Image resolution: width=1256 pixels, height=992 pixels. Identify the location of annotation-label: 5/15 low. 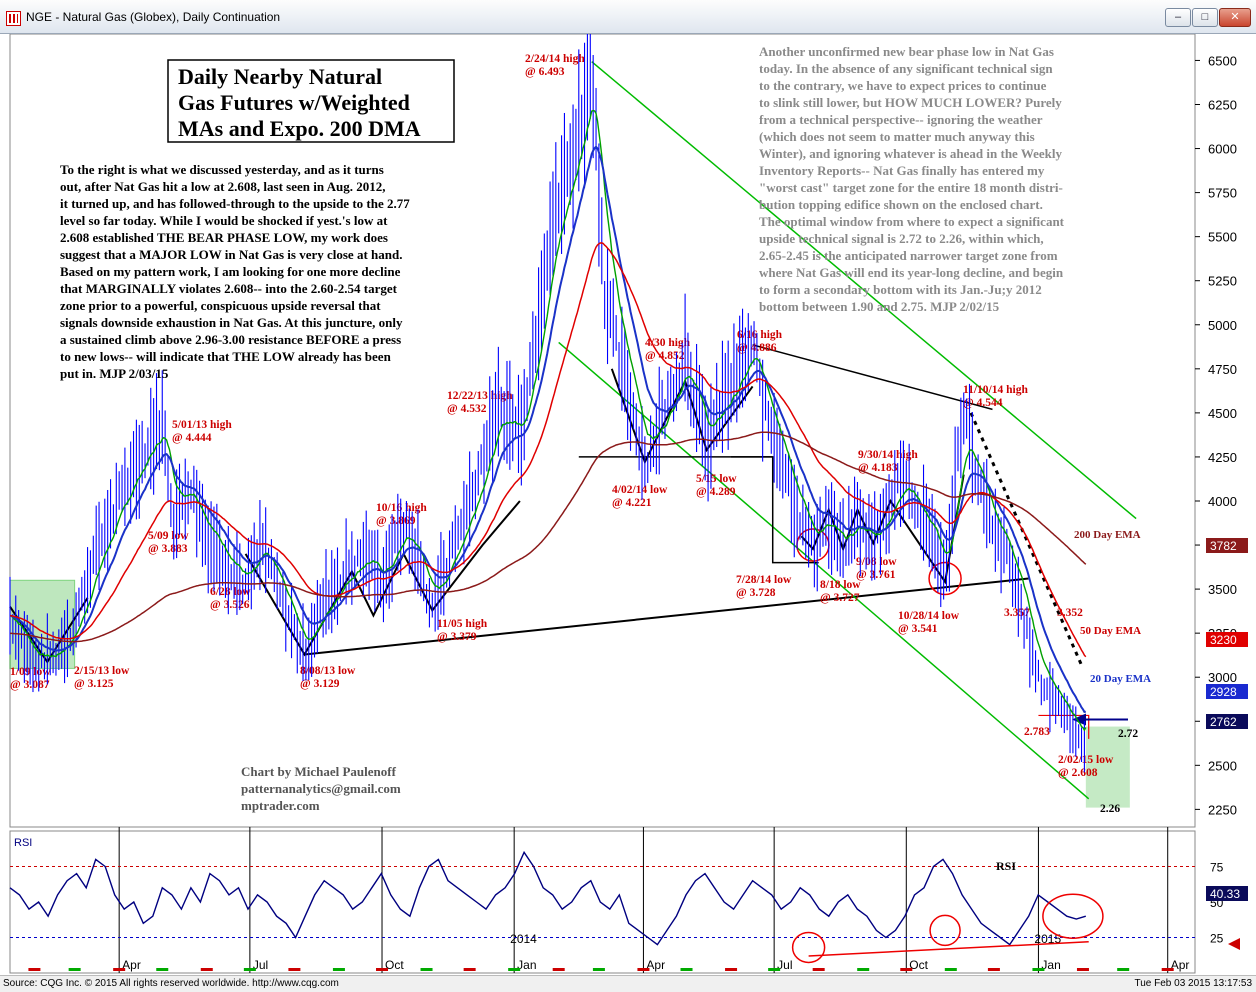
(716, 479).